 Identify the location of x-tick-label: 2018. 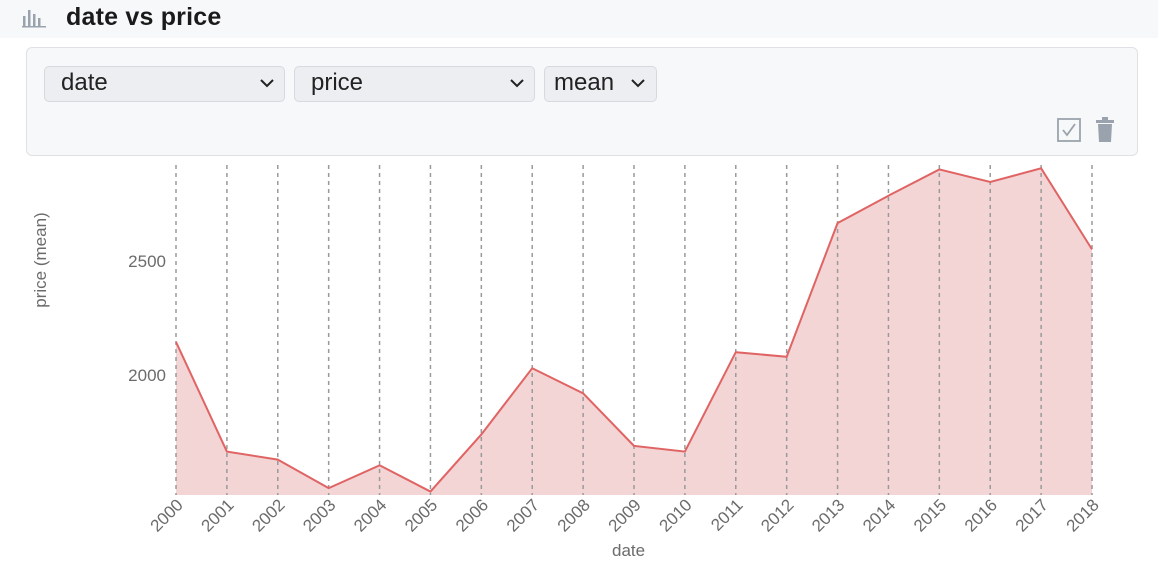
(1083, 515).